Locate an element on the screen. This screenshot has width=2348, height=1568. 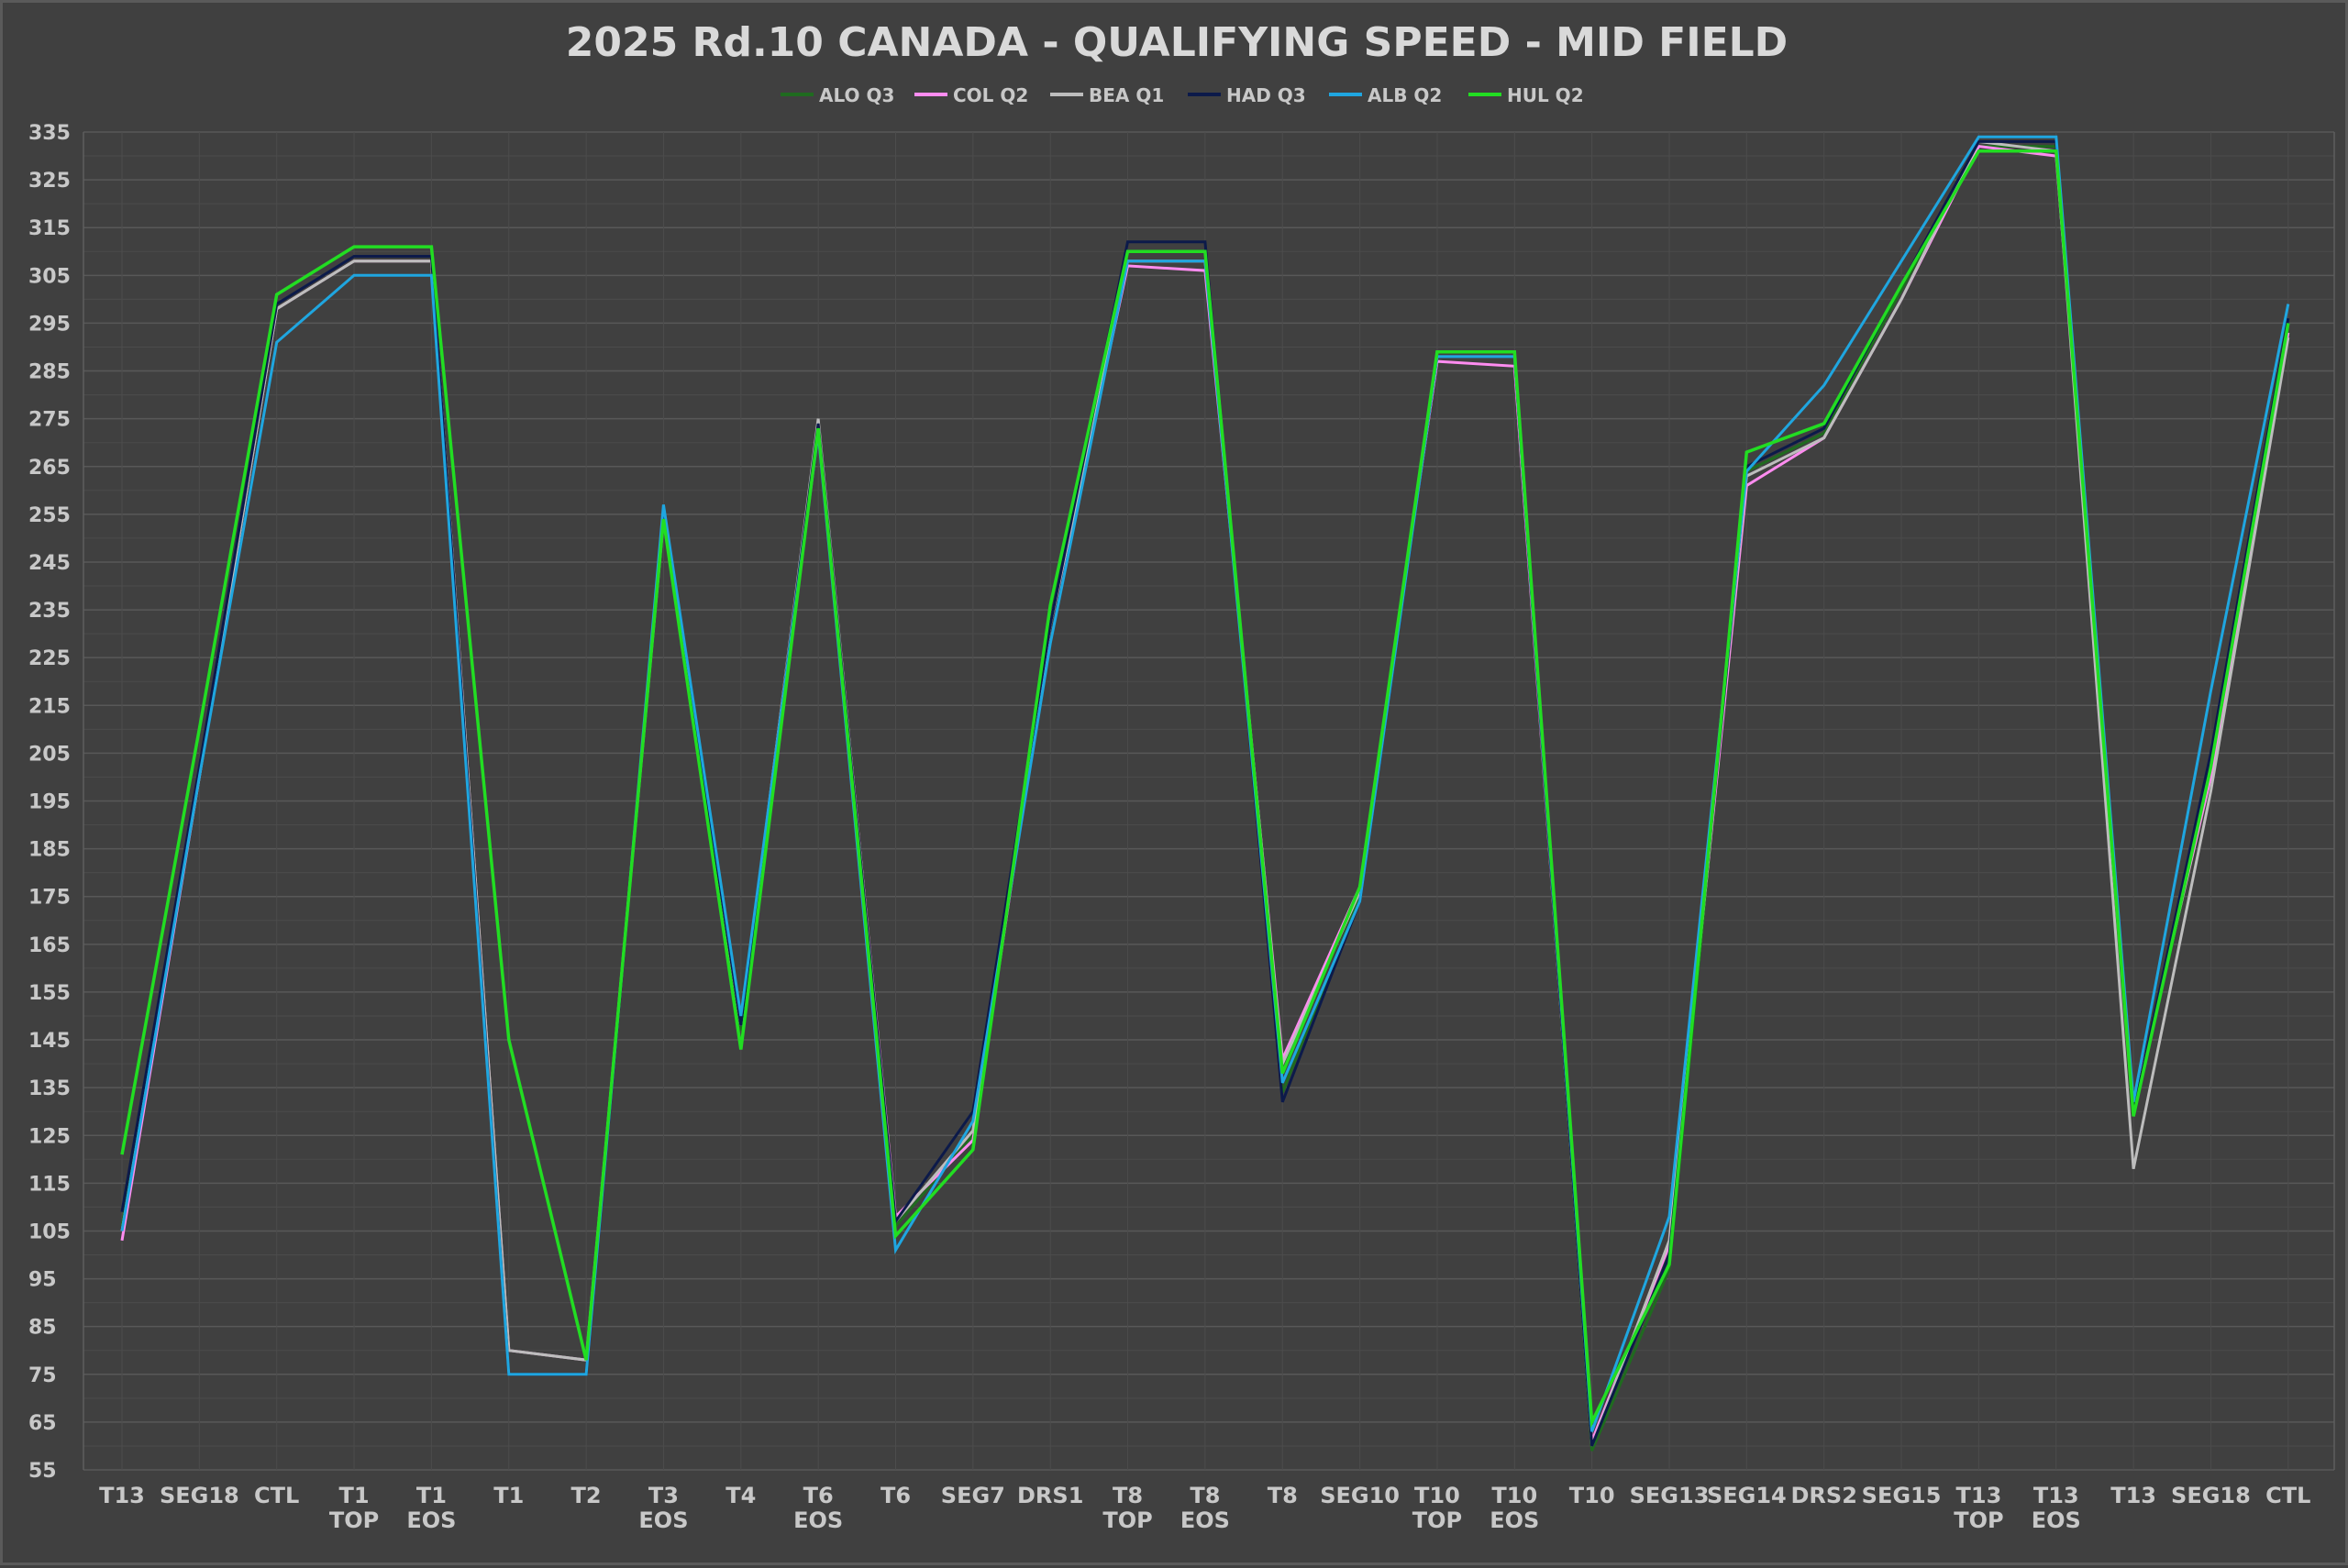
y-tick-label: 215 is located at coordinates (49, 706).